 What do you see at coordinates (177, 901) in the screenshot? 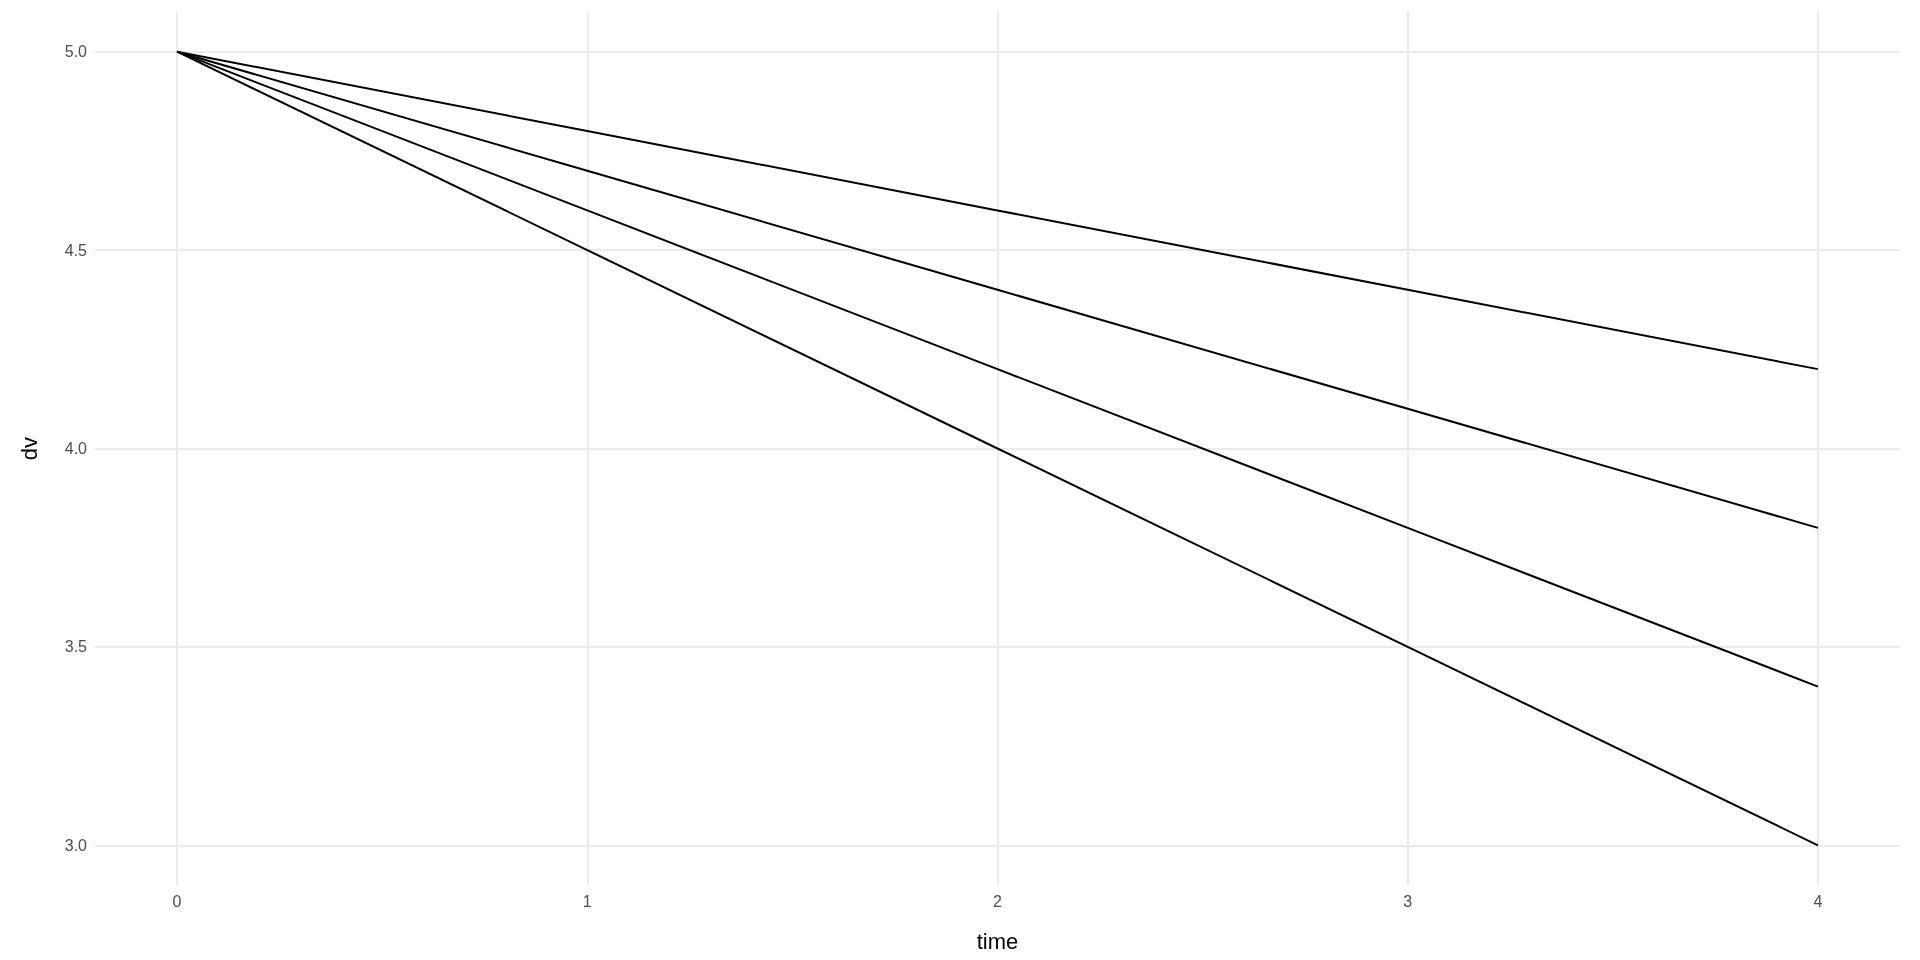
I see `x-tick-label: 0` at bounding box center [177, 901].